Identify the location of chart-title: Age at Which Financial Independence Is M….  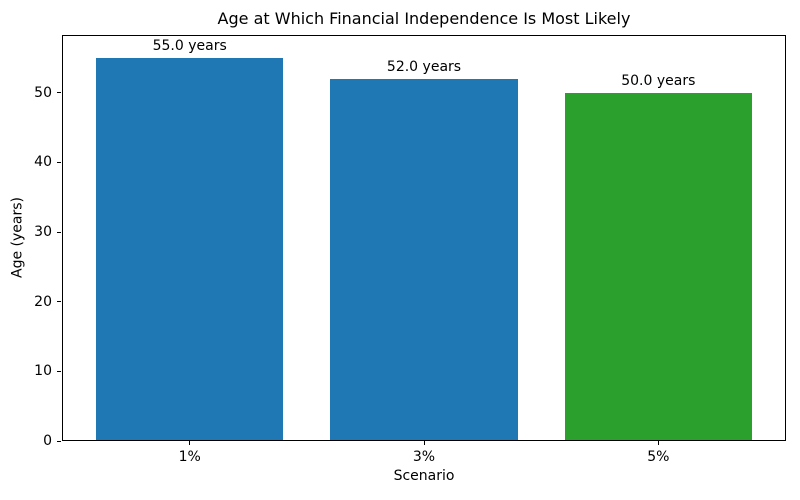
(424, 18).